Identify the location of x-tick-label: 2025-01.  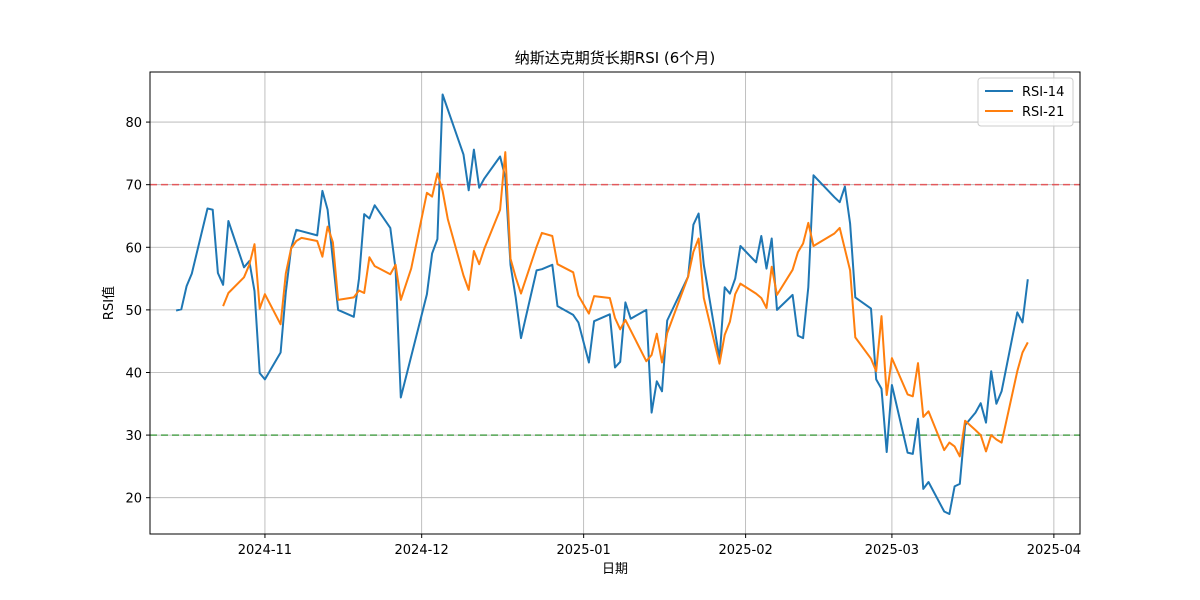
(583, 550).